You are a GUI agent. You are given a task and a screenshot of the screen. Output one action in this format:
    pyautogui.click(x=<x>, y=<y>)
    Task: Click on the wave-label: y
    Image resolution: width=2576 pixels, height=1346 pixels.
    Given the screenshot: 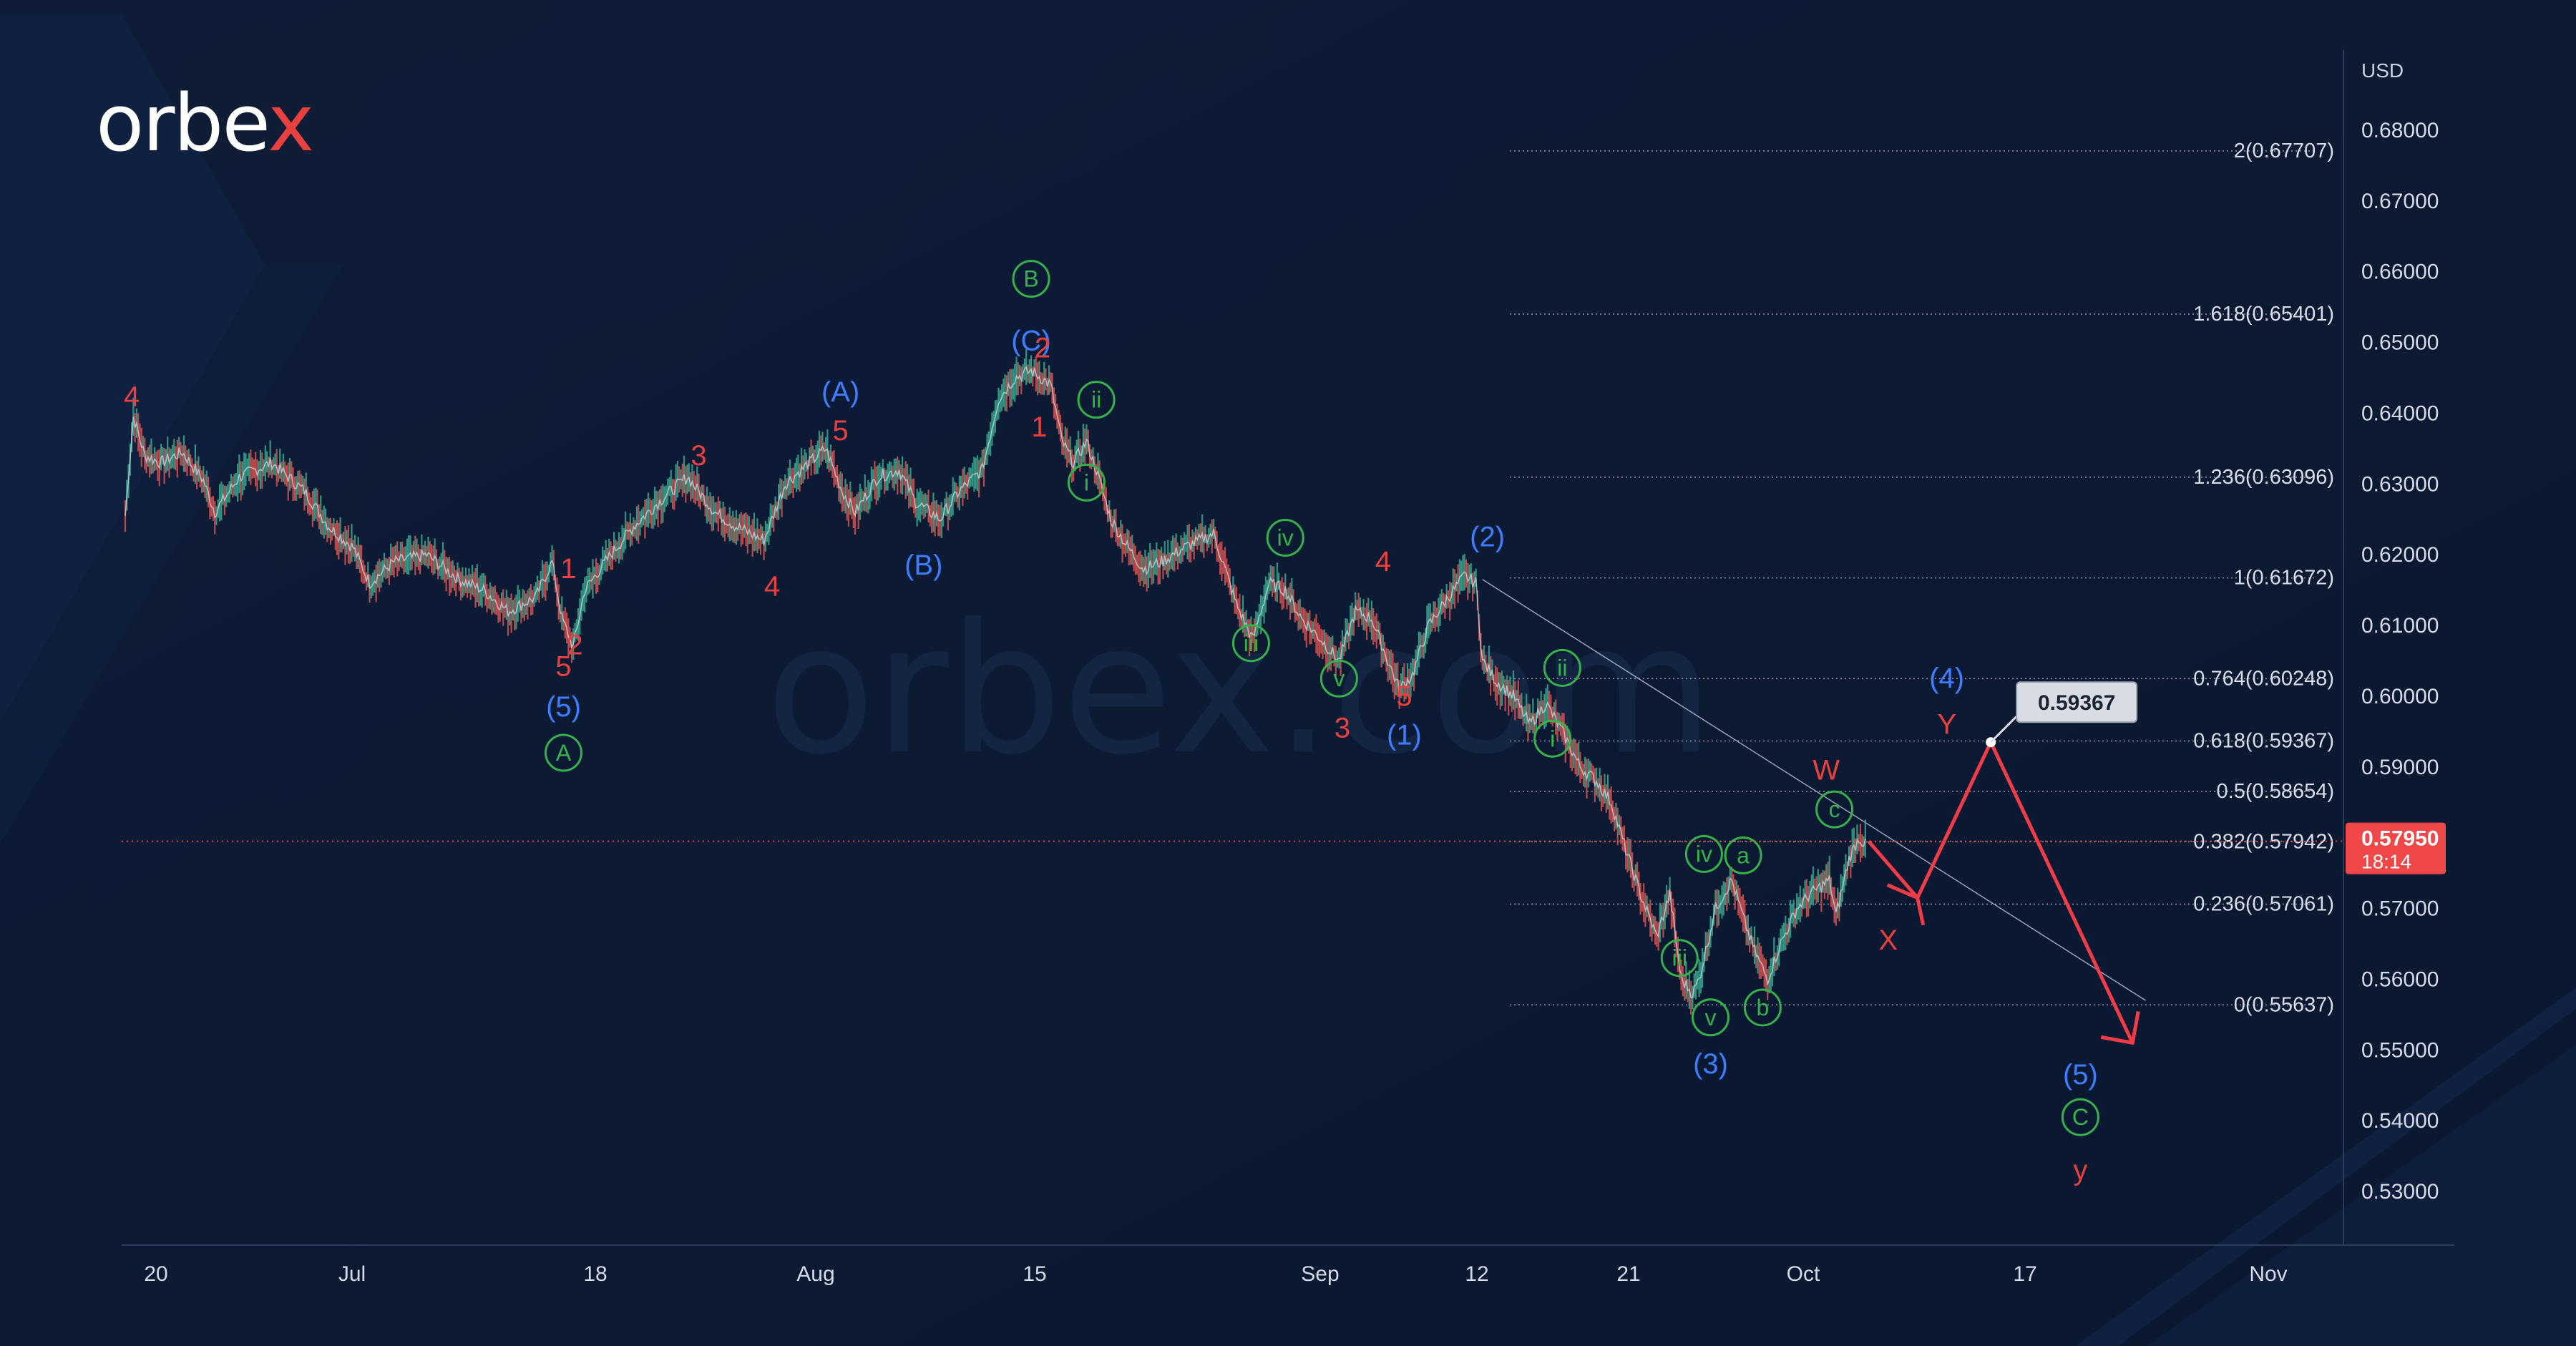 What is the action you would take?
    pyautogui.click(x=2080, y=1170)
    